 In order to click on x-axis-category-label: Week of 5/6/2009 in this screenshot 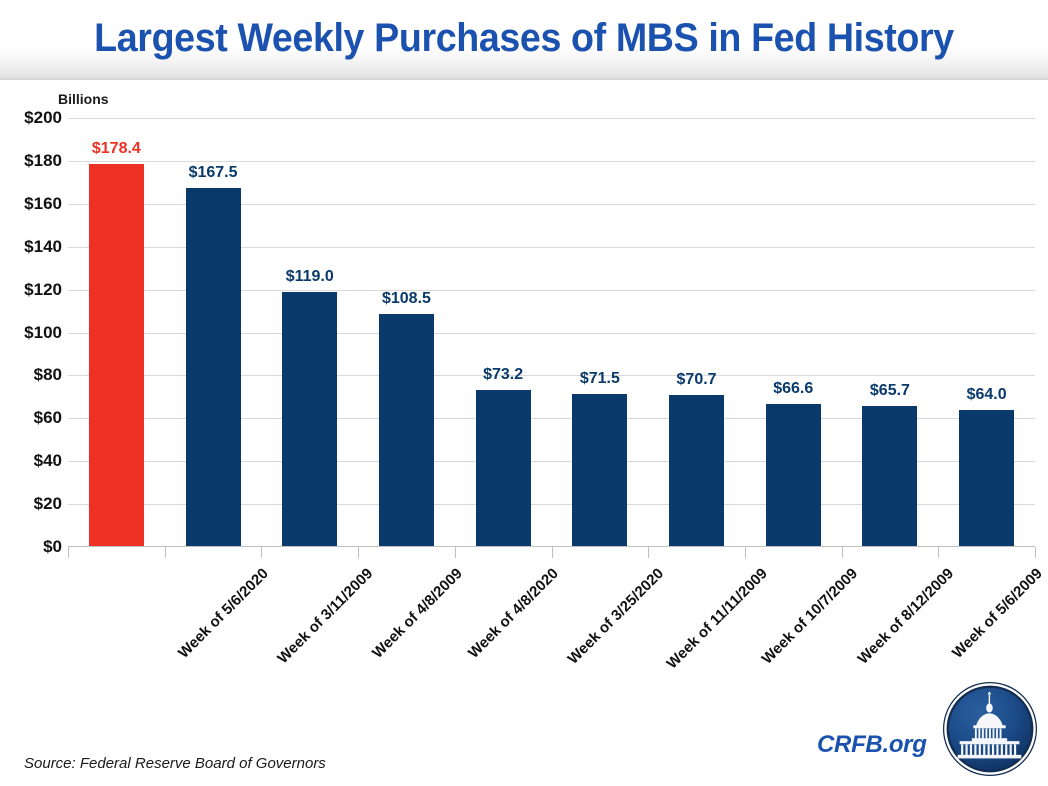, I will do `click(997, 613)`.